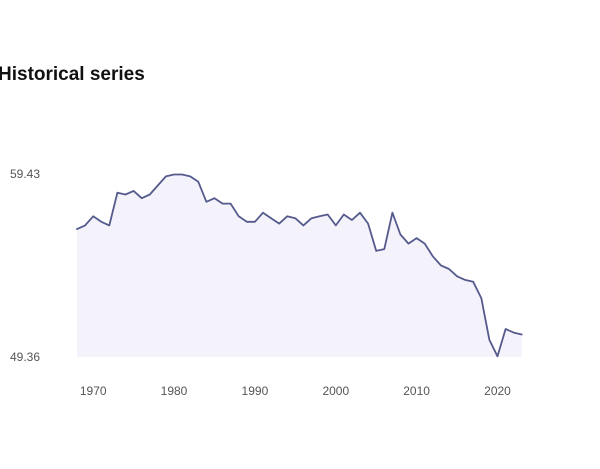  I want to click on x-tick-label: 2000, so click(335, 391).